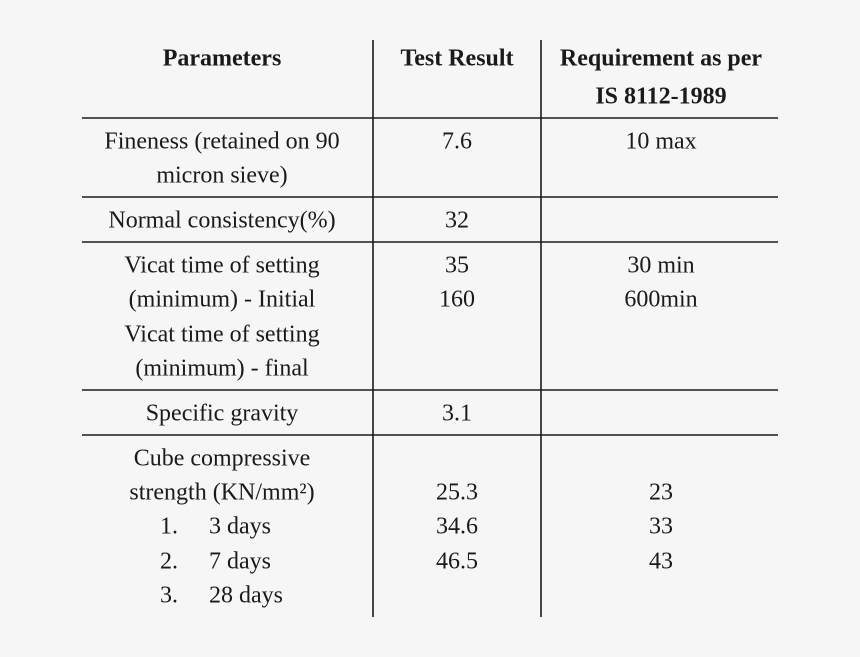  Describe the element at coordinates (221, 176) in the screenshot. I see `cell: micron sieve)` at that location.